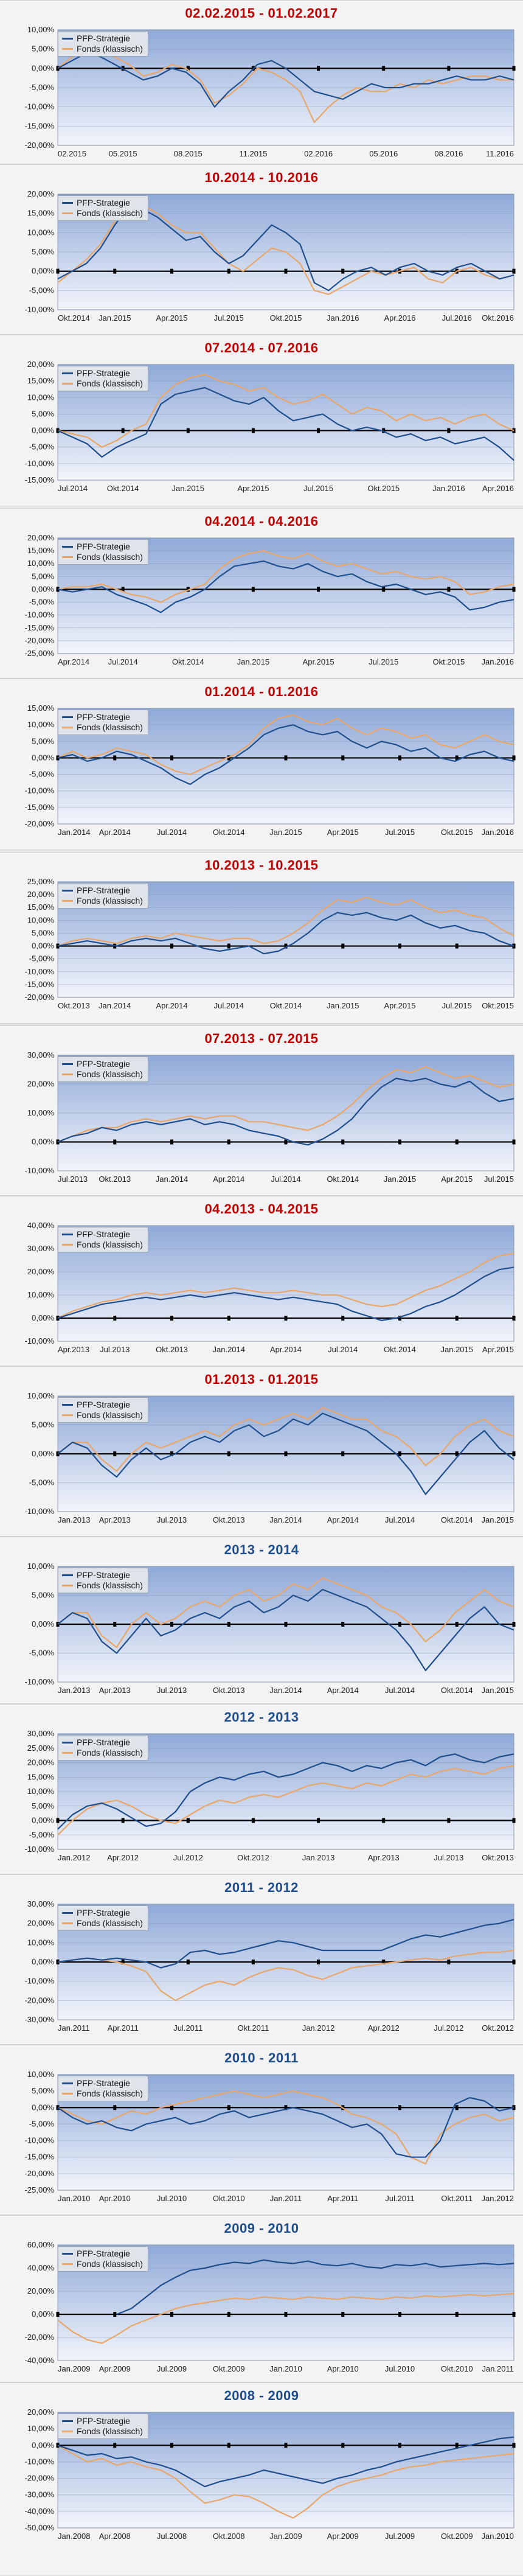 Image resolution: width=523 pixels, height=2576 pixels. Describe the element at coordinates (261, 1717) in the screenshot. I see `chart-title: 2012 - 2013` at that location.